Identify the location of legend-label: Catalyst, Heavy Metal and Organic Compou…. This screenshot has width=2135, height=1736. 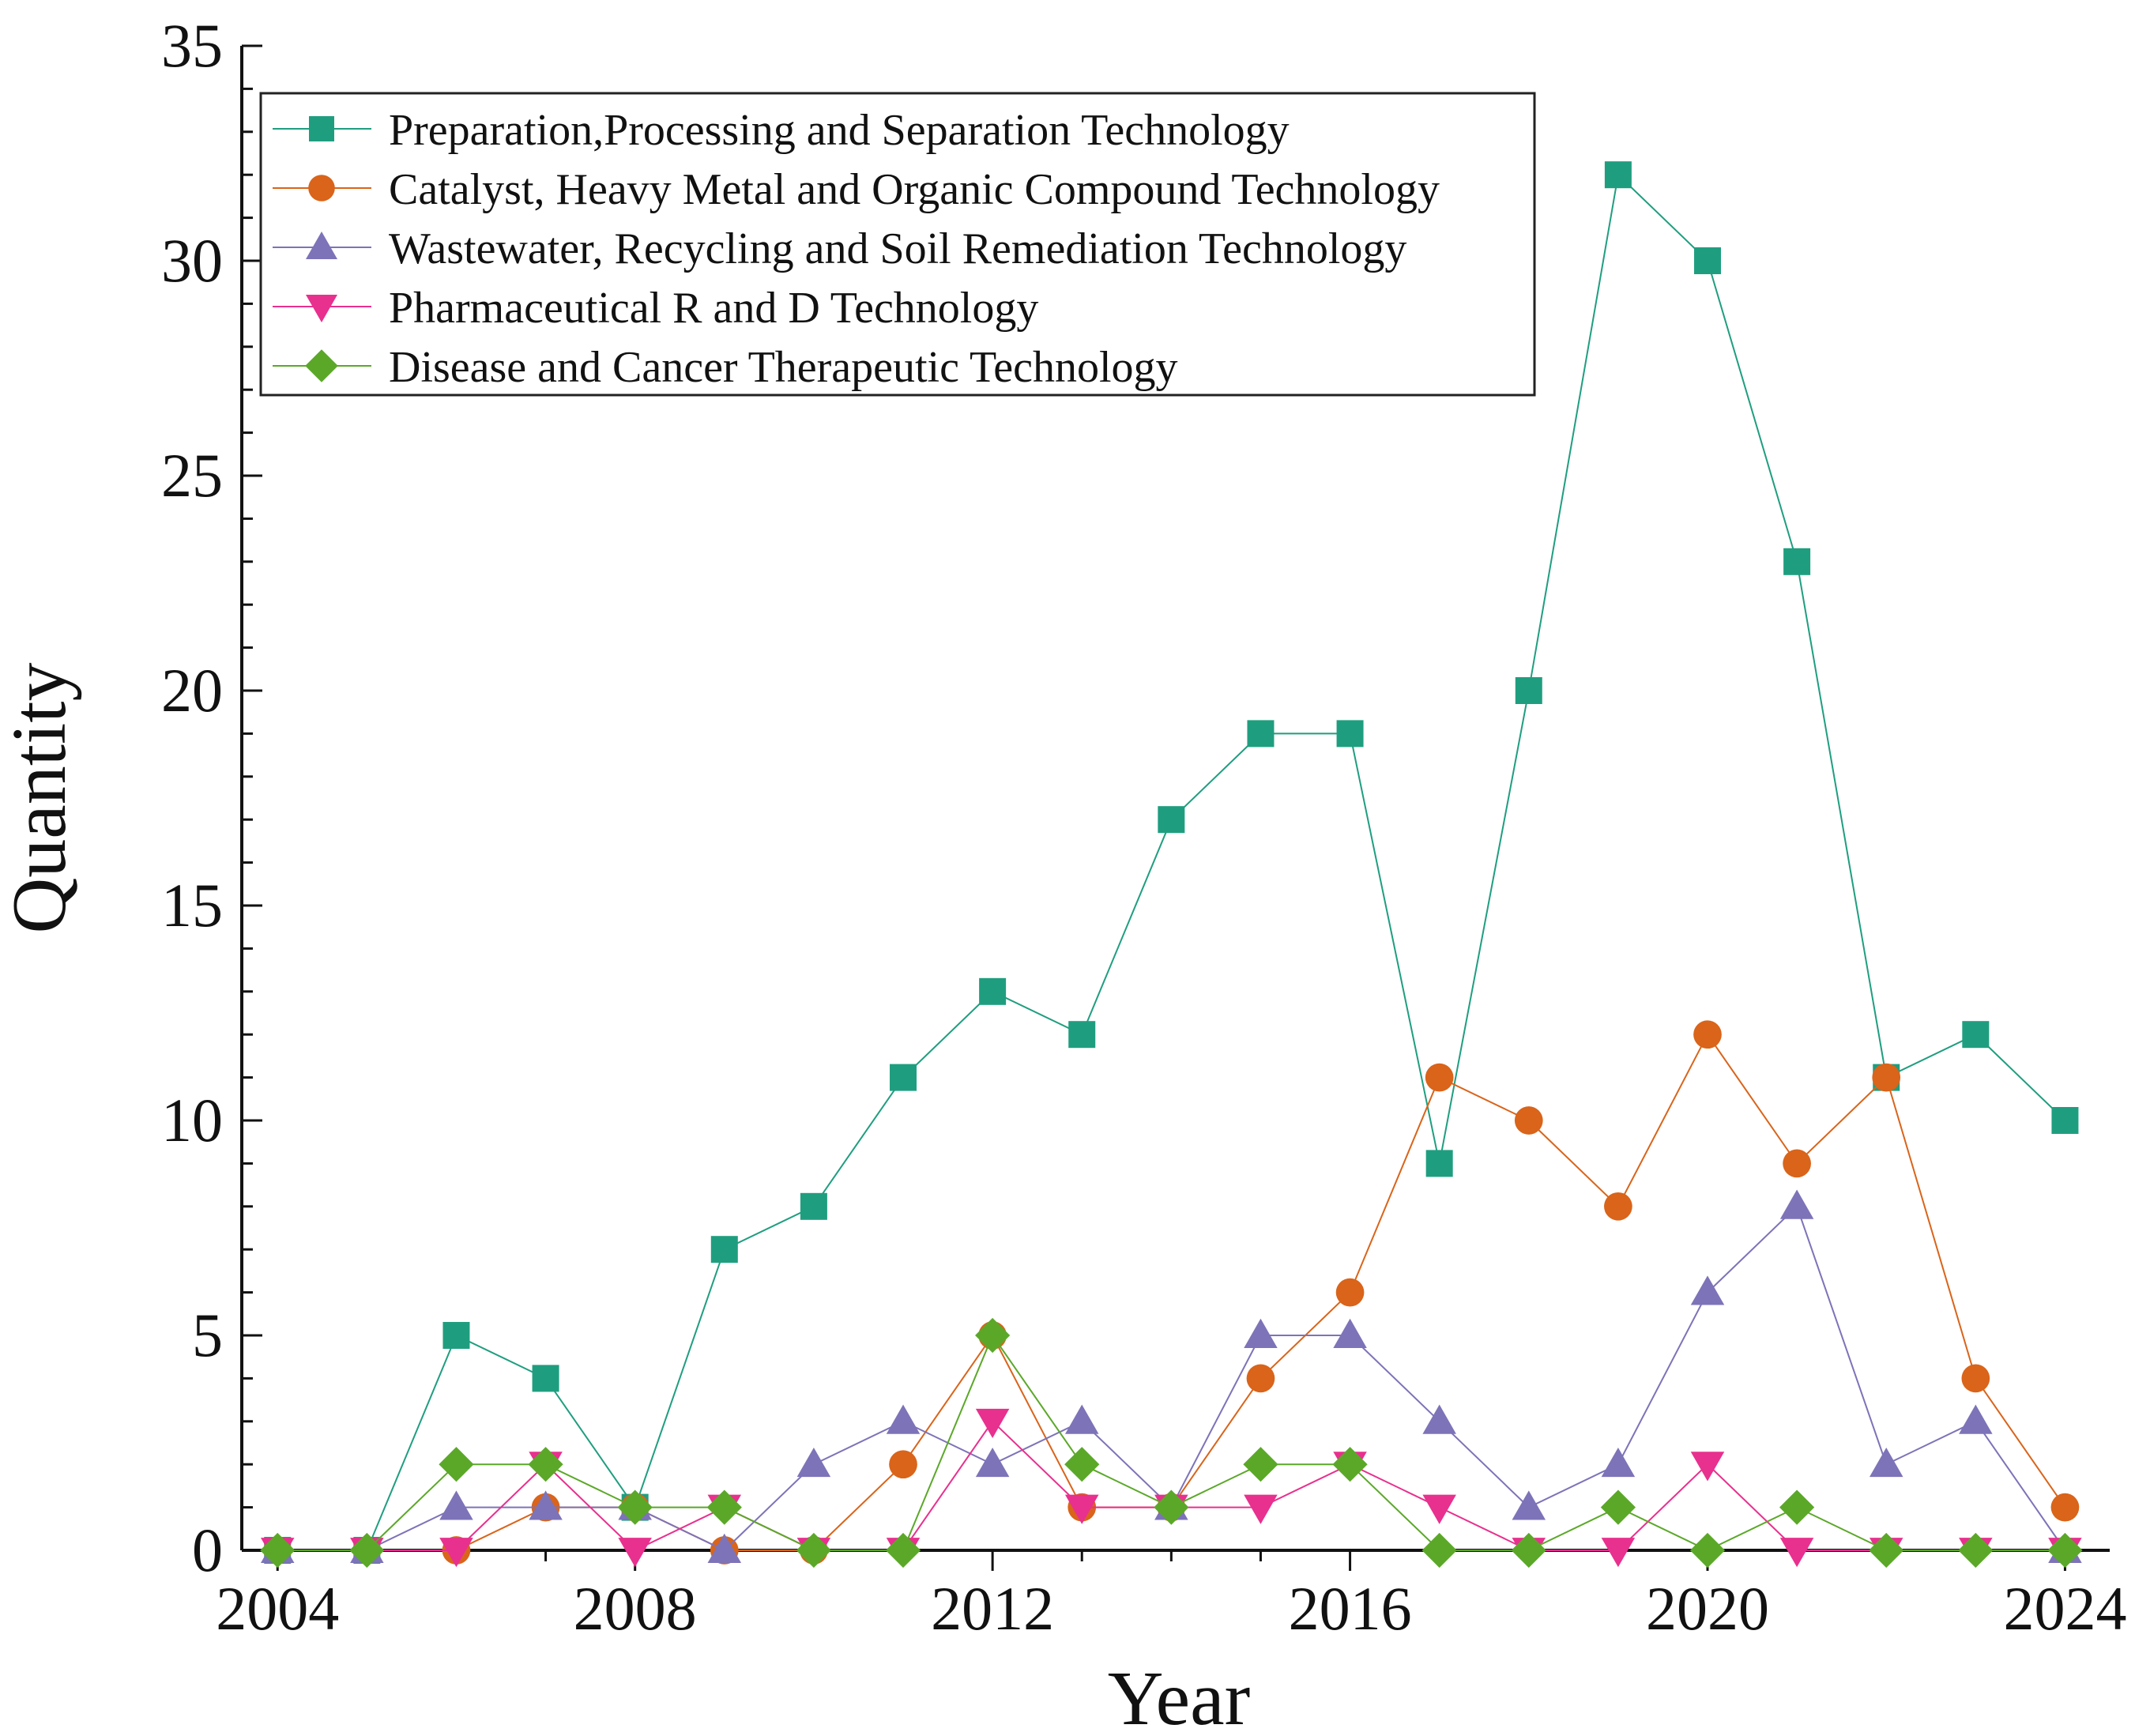
(914, 189).